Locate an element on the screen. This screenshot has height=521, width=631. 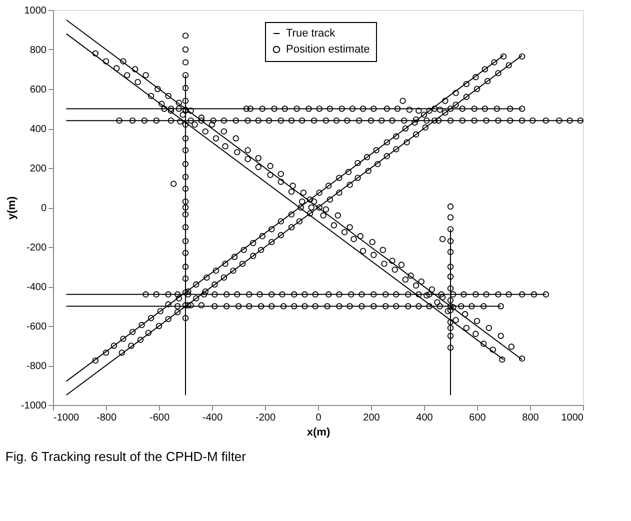
x-tick-label: -1000 is located at coordinates (67, 418).